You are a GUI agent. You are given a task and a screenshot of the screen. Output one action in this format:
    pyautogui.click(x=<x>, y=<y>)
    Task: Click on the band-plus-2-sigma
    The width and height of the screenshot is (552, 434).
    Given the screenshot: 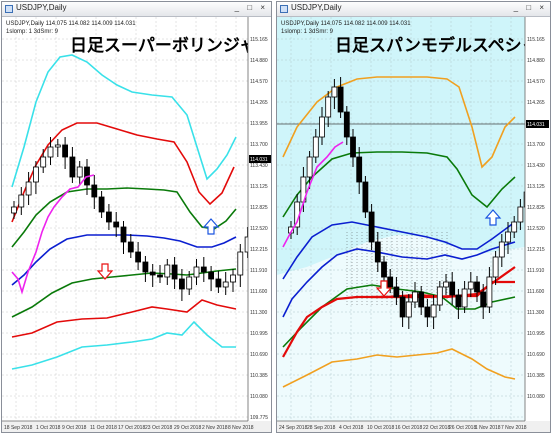 What is the action you would take?
    pyautogui.click(x=123, y=172)
    